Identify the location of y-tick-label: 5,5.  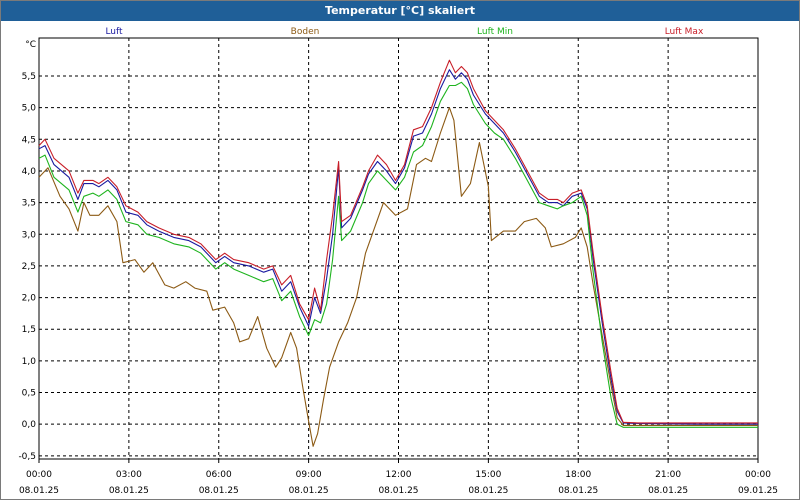
(29, 77).